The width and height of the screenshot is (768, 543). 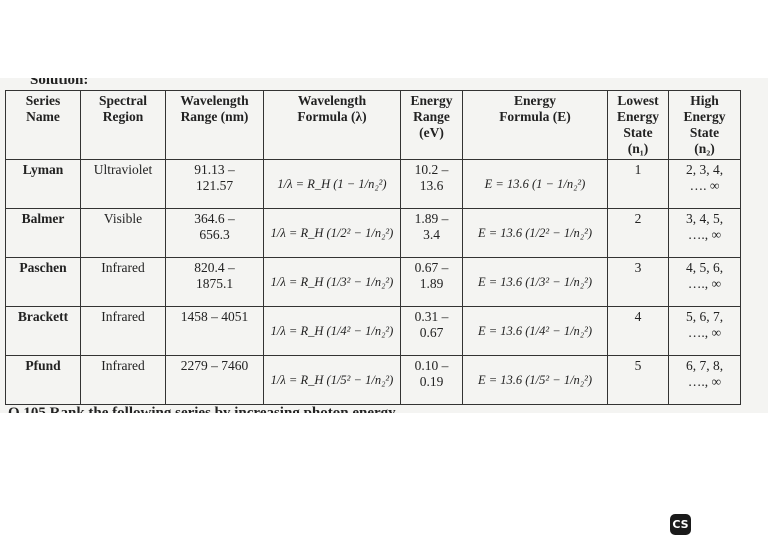 I want to click on formula-cell: 1/λ = R_H (1/5² − 1/n₂²), so click(x=332, y=380).